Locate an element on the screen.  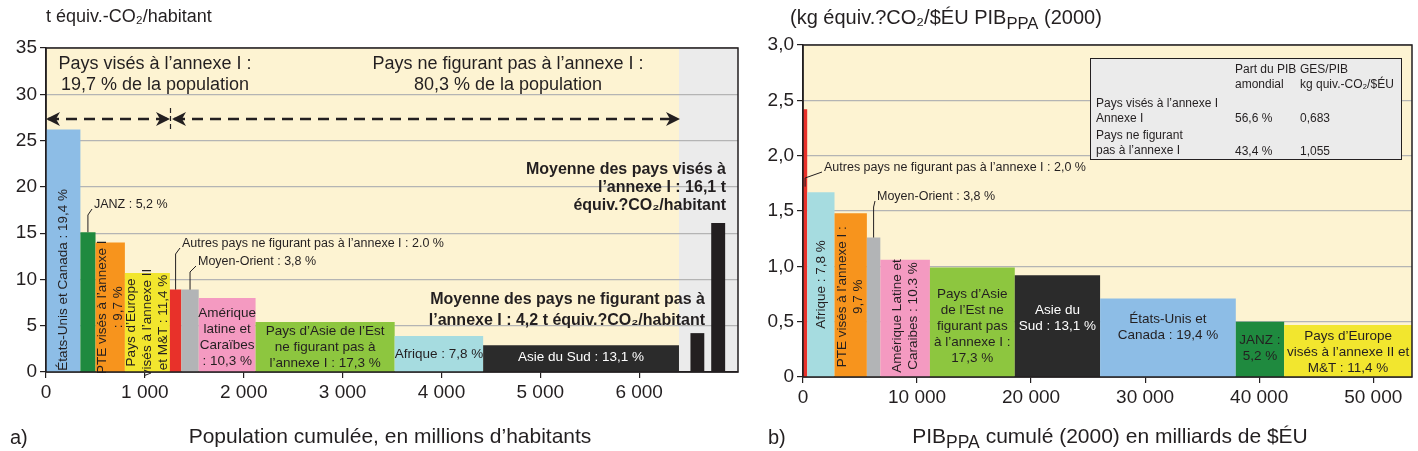
annotation: GES/PIB kg quiv.-CO₂/$ÉU is located at coordinates (1347, 77).